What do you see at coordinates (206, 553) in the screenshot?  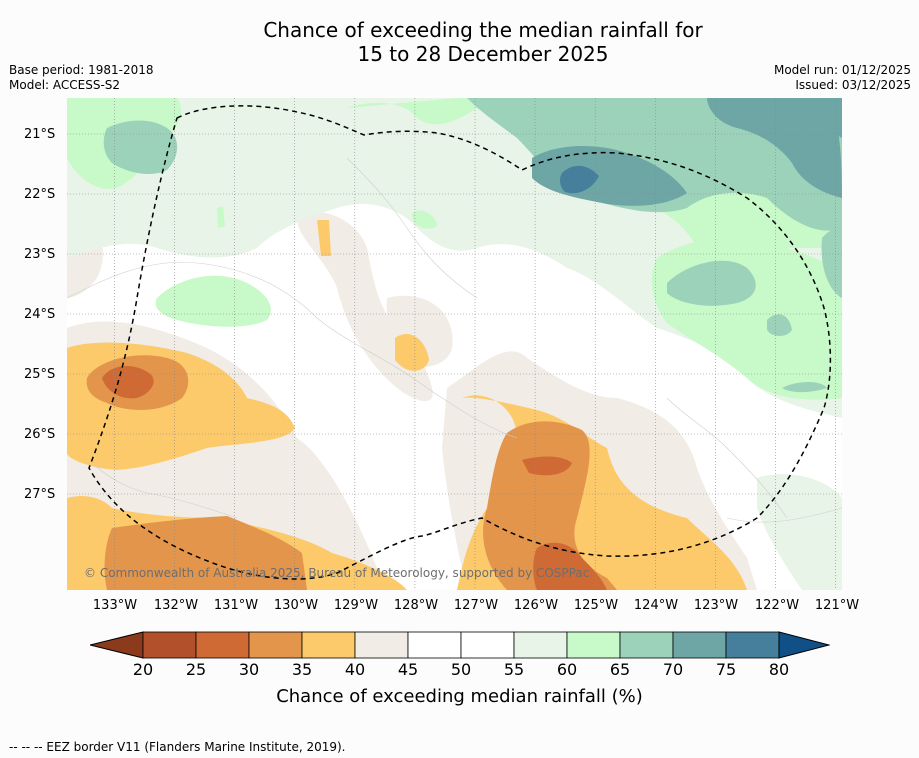 I see `region-orange-south` at bounding box center [206, 553].